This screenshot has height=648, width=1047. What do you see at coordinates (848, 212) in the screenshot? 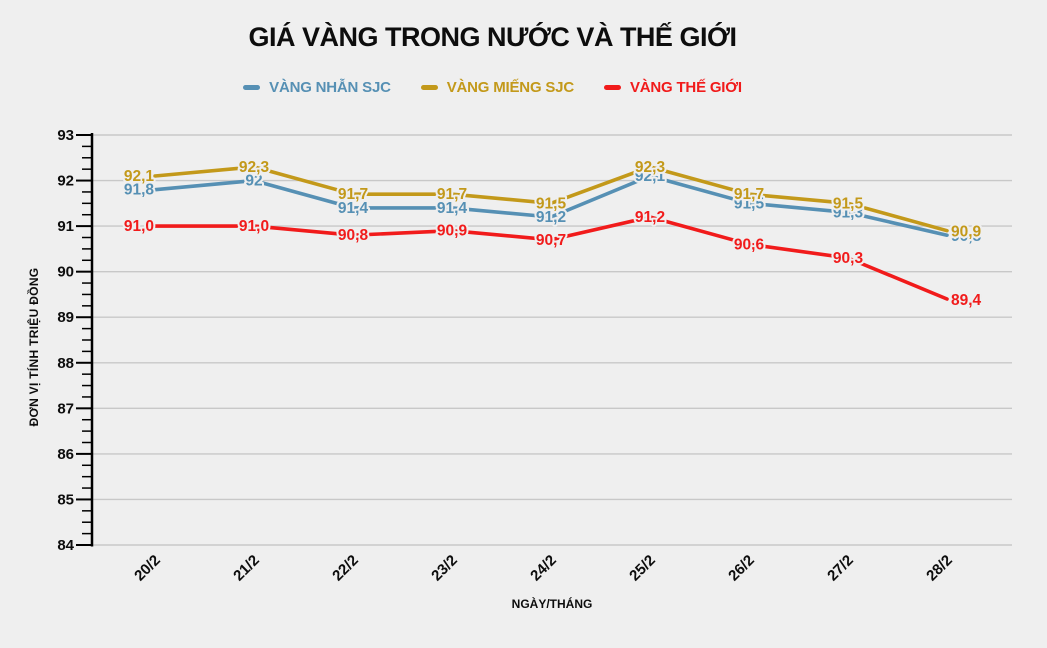
I see `point-label: 91,3` at bounding box center [848, 212].